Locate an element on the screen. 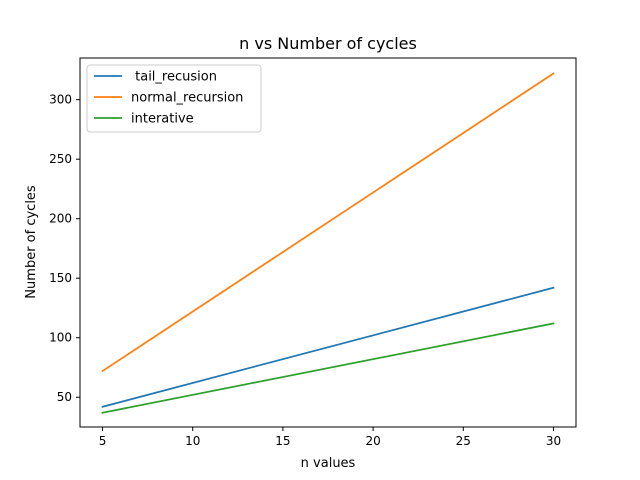  x-tick-label-0: 5 is located at coordinates (103, 441).